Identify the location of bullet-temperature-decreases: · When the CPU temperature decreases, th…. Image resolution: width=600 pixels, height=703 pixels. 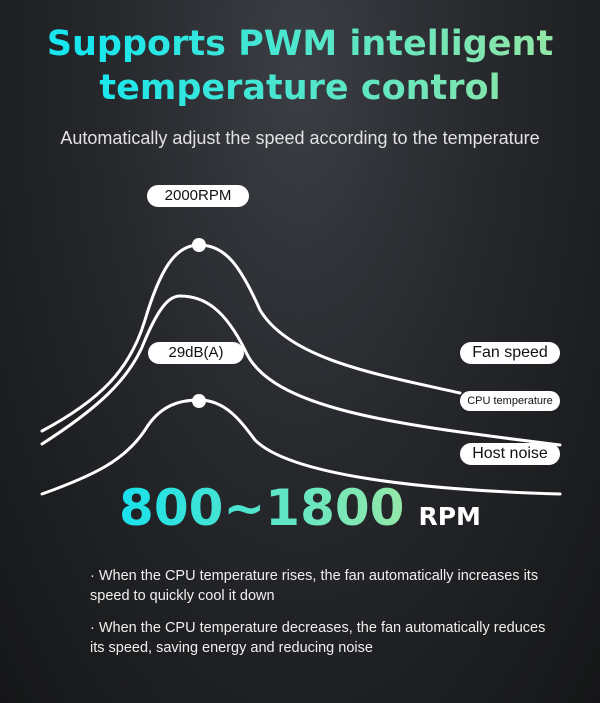
(318, 638).